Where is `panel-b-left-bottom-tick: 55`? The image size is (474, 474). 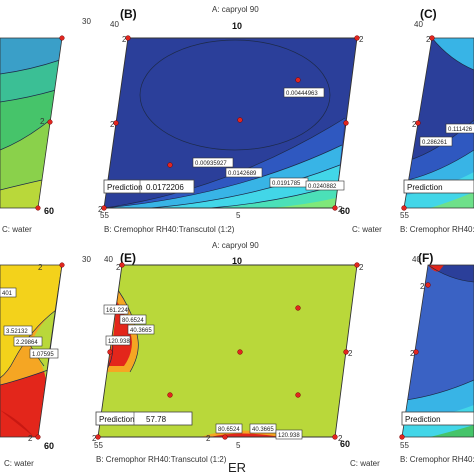 panel-b-left-bottom-tick: 55 is located at coordinates (104, 215).